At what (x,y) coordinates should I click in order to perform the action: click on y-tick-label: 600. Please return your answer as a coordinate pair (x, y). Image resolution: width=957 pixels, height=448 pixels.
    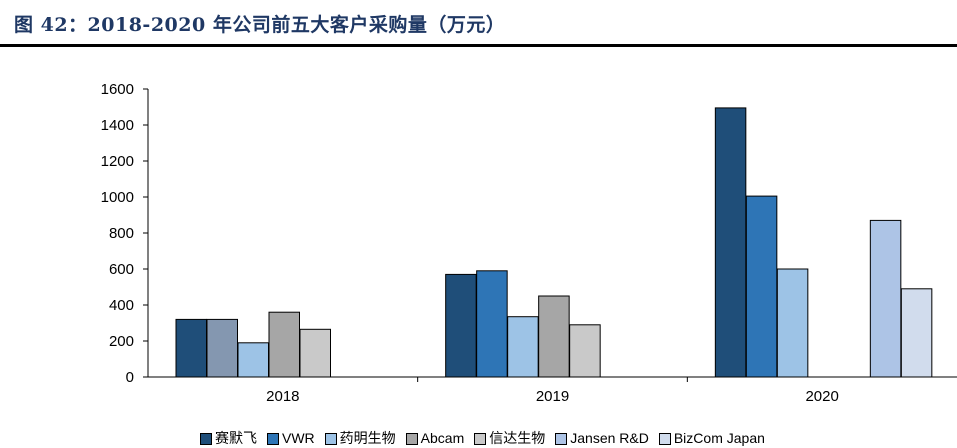
    Looking at the image, I should click on (121, 269).